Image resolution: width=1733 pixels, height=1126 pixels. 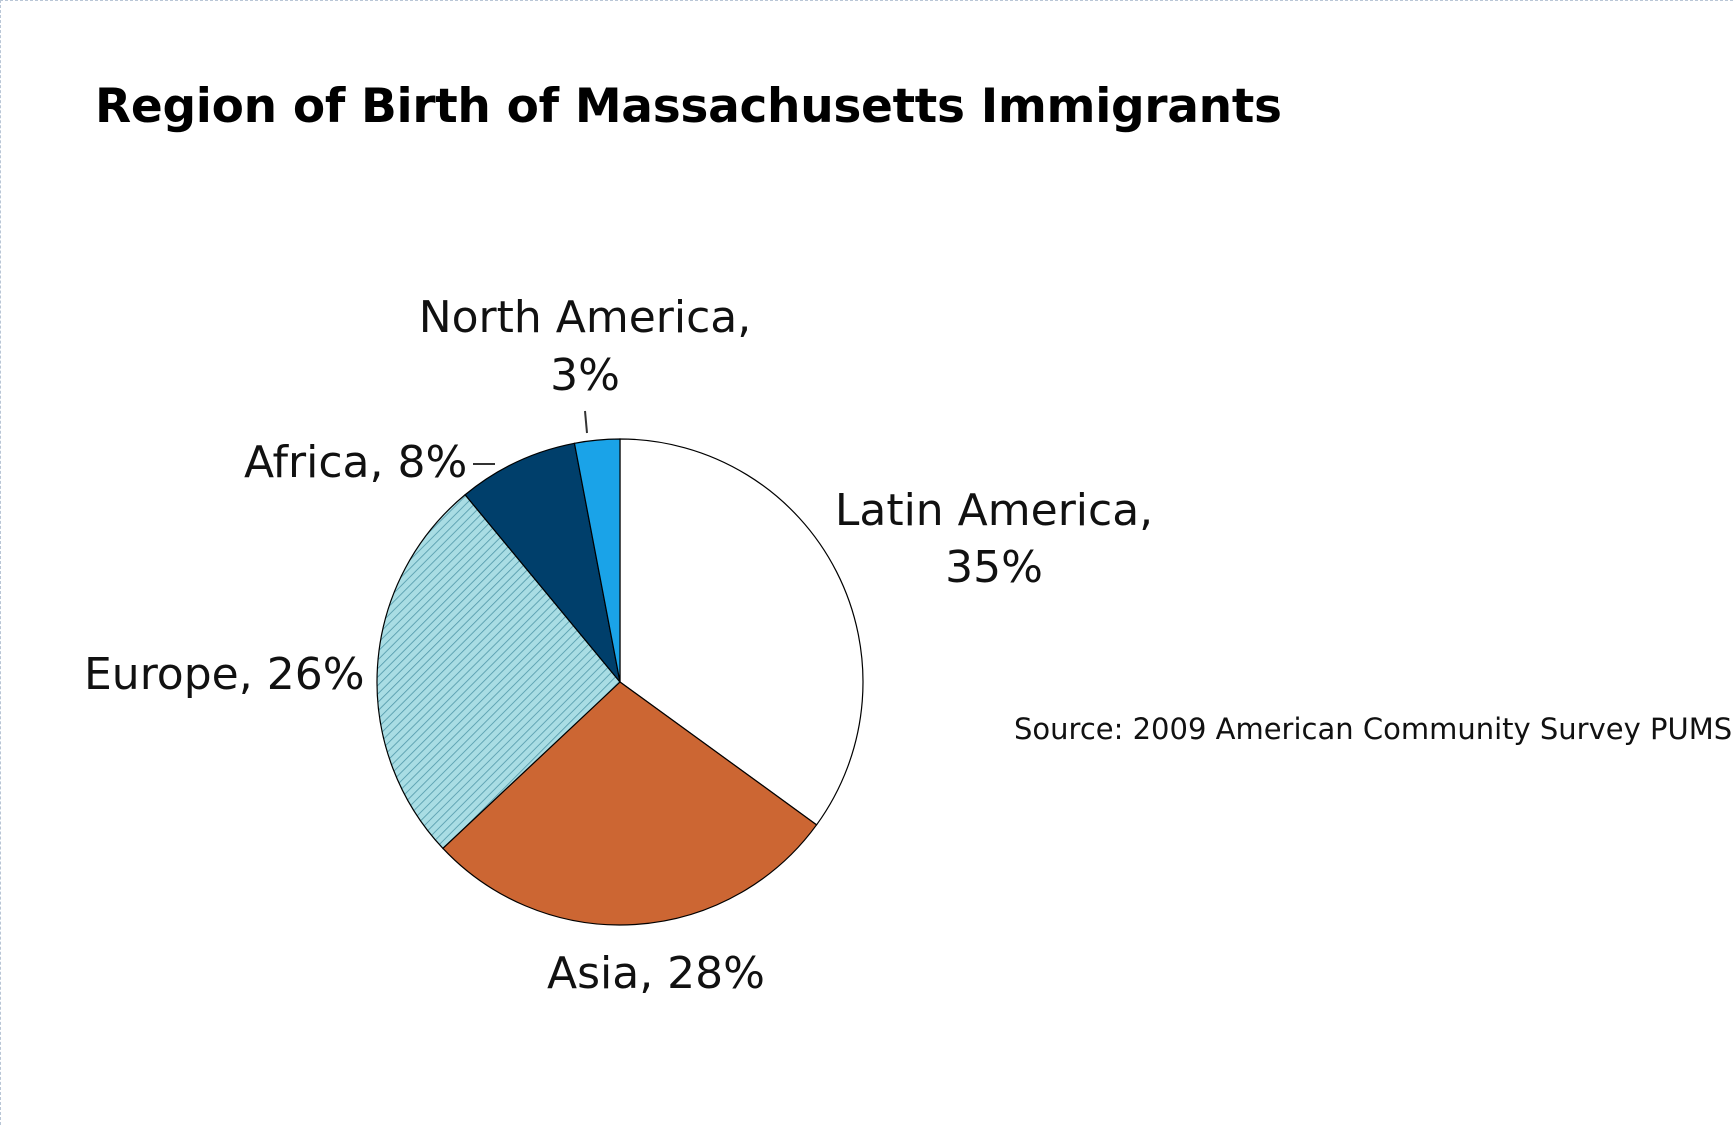 I want to click on pie-slices, so click(x=620, y=682).